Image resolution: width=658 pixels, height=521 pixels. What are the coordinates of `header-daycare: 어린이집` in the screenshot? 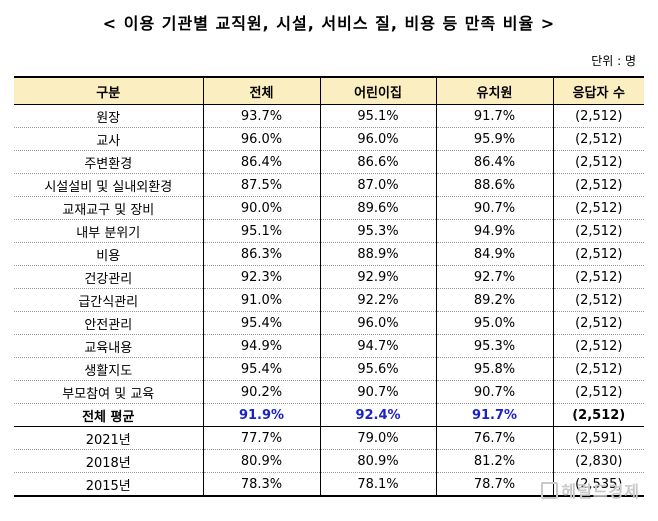 It's located at (377, 90).